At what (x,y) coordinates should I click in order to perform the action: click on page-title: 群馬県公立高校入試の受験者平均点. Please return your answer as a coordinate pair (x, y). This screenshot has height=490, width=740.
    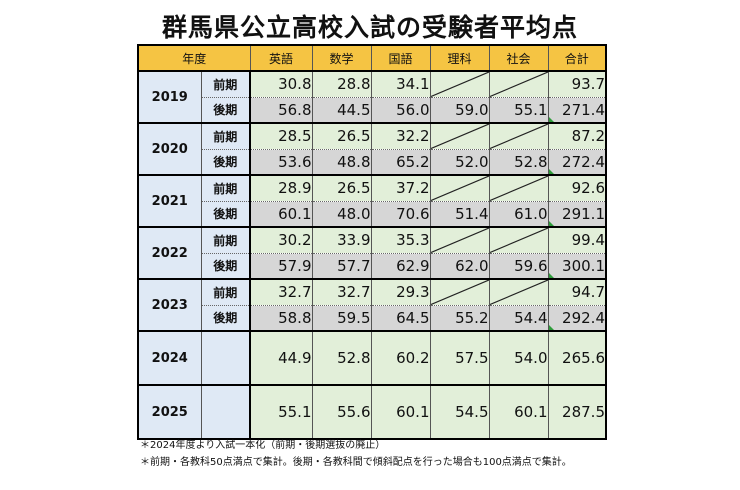
    Looking at the image, I should click on (369, 27).